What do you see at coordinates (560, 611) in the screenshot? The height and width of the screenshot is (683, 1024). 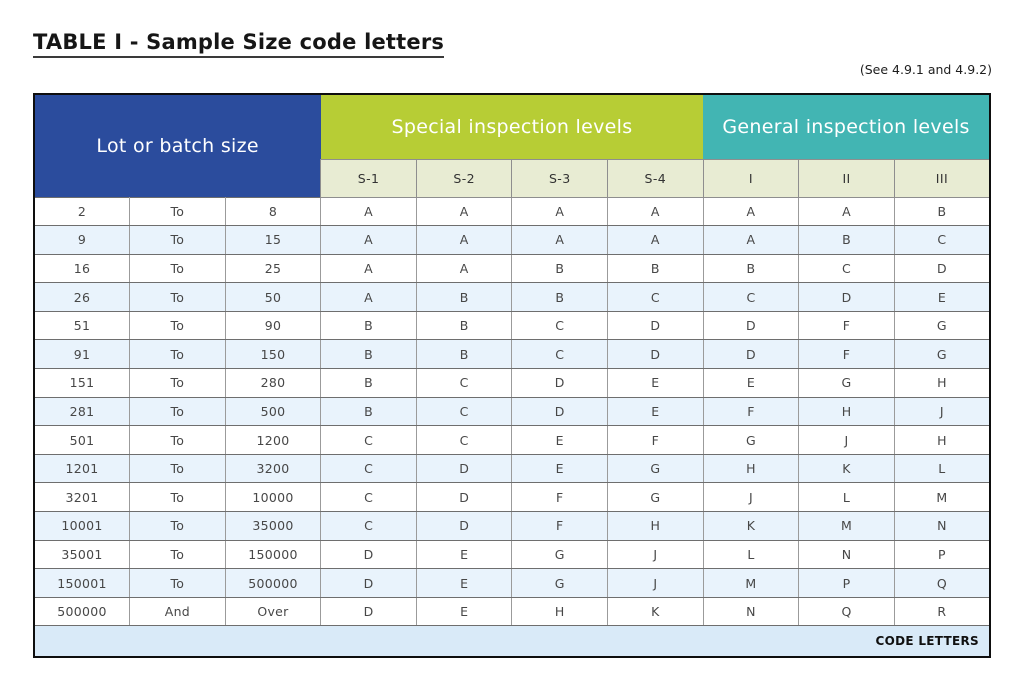 I see `code-cell-s3: H` at bounding box center [560, 611].